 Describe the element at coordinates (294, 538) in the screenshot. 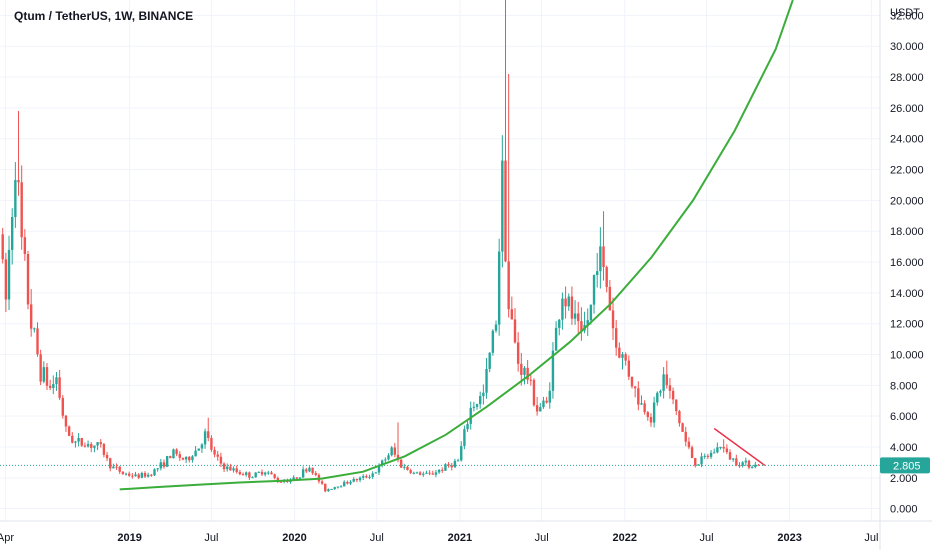

I see `x-tick-label: 2020` at that location.